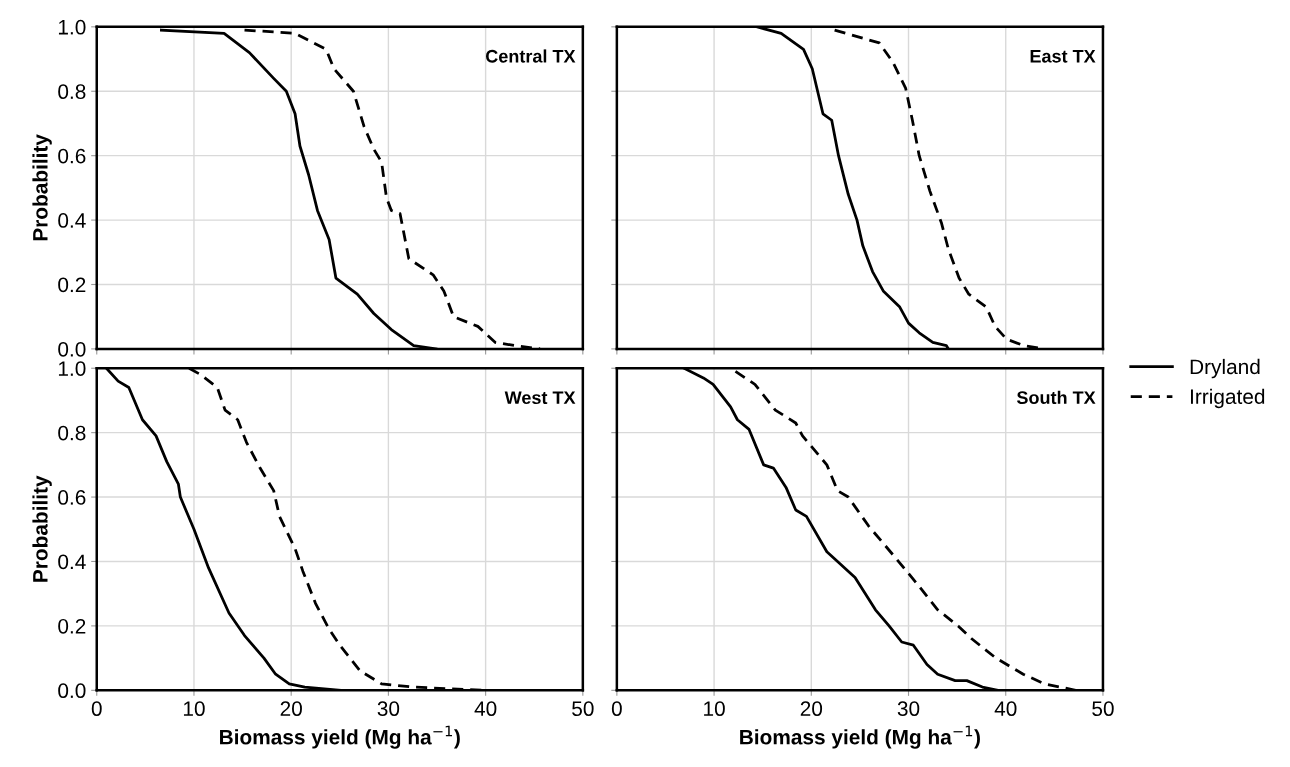  I want to click on text: South TX, so click(1056, 397).